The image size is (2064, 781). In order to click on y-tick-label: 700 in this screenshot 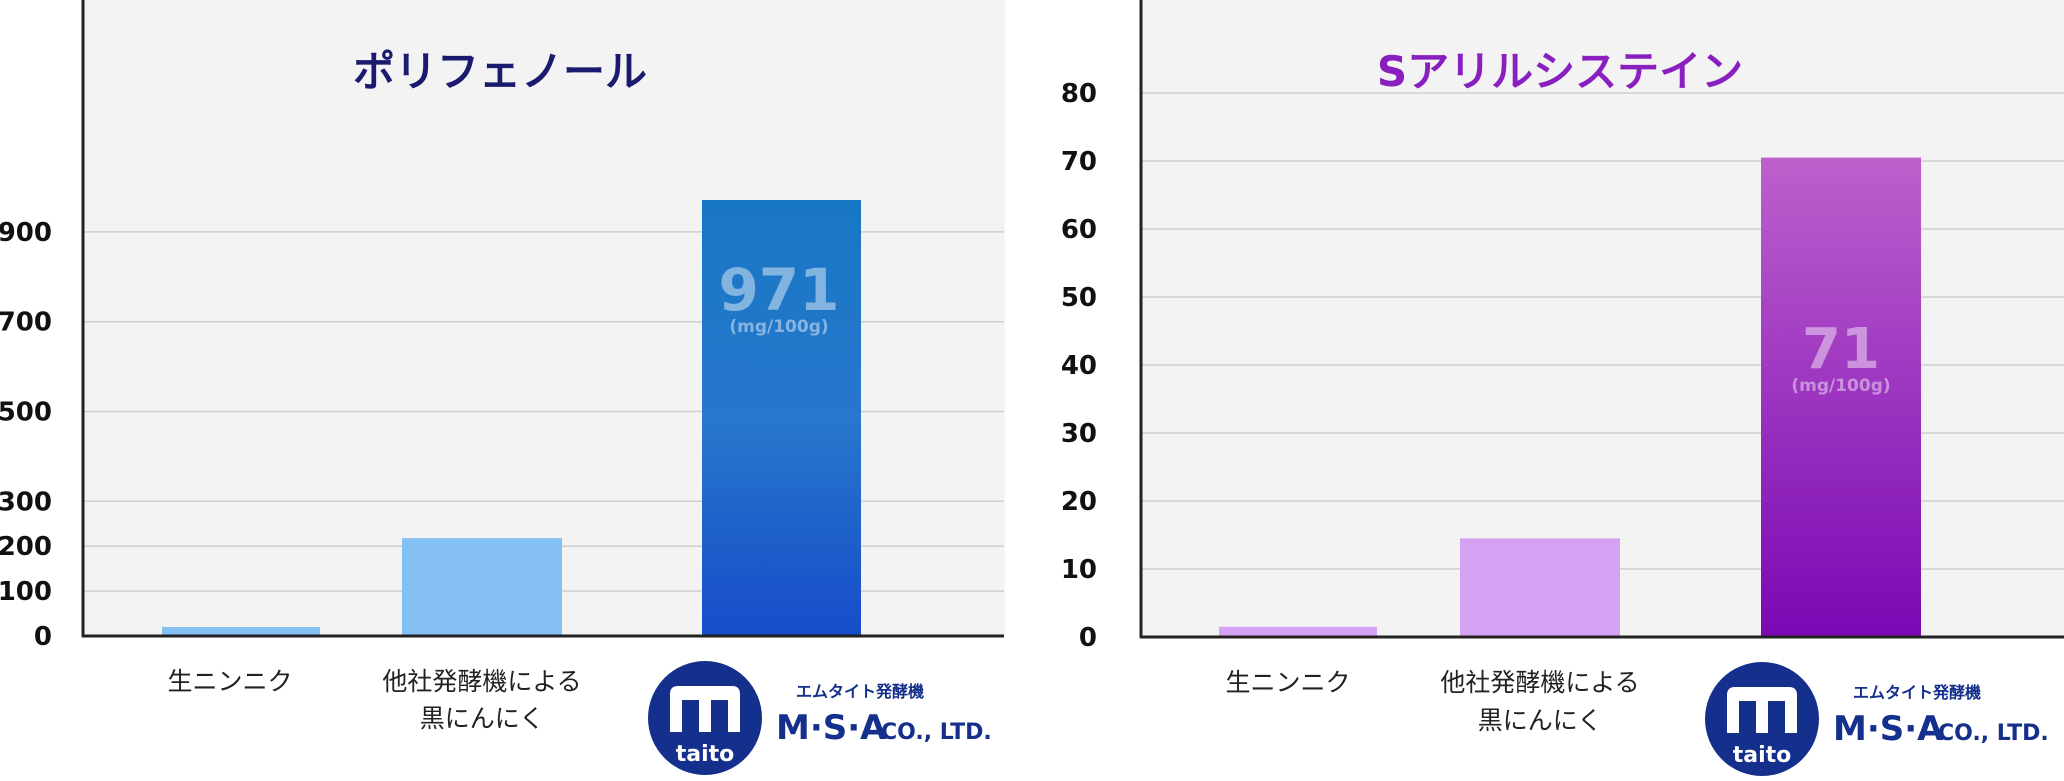, I will do `click(26, 323)`.